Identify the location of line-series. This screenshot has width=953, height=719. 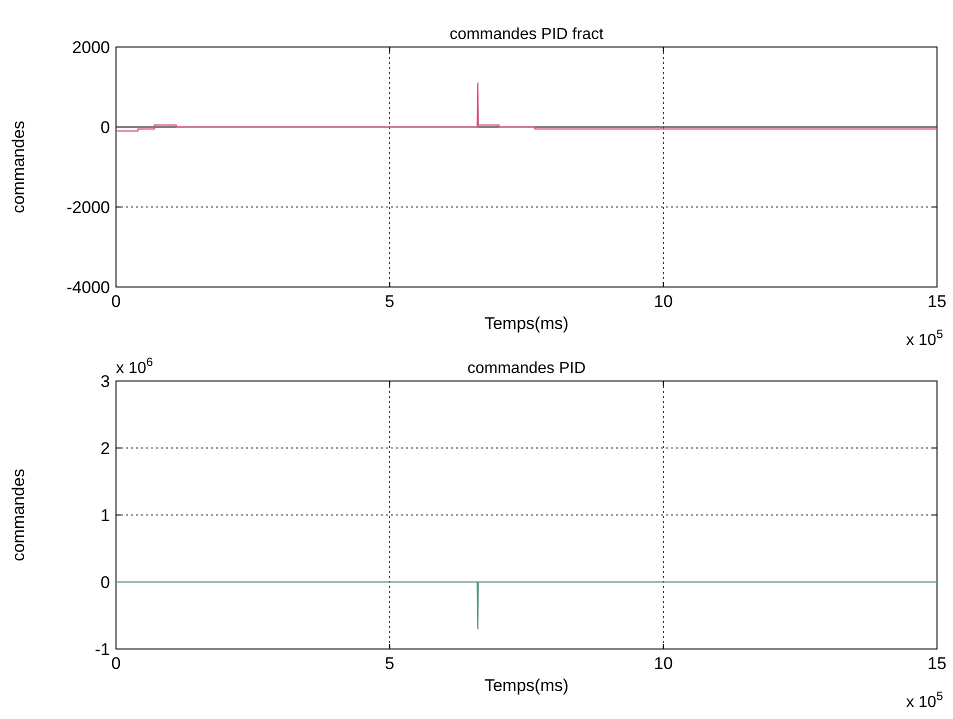
(526, 107).